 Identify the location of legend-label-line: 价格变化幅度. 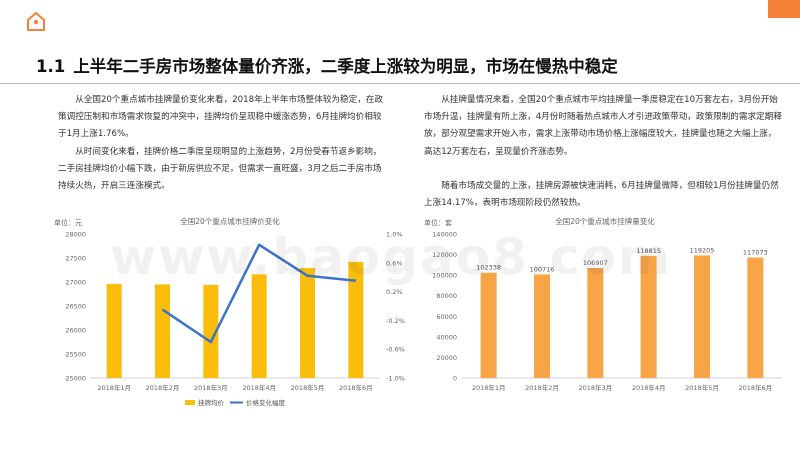
(266, 402).